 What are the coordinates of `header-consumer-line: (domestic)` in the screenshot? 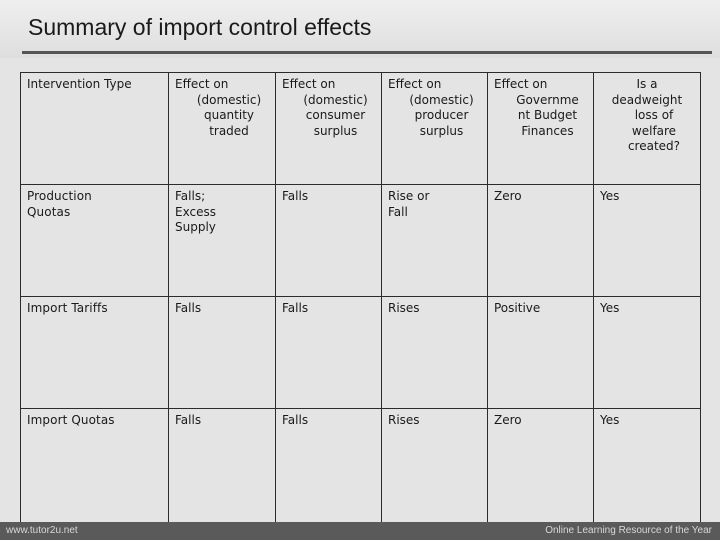 It's located at (335, 99).